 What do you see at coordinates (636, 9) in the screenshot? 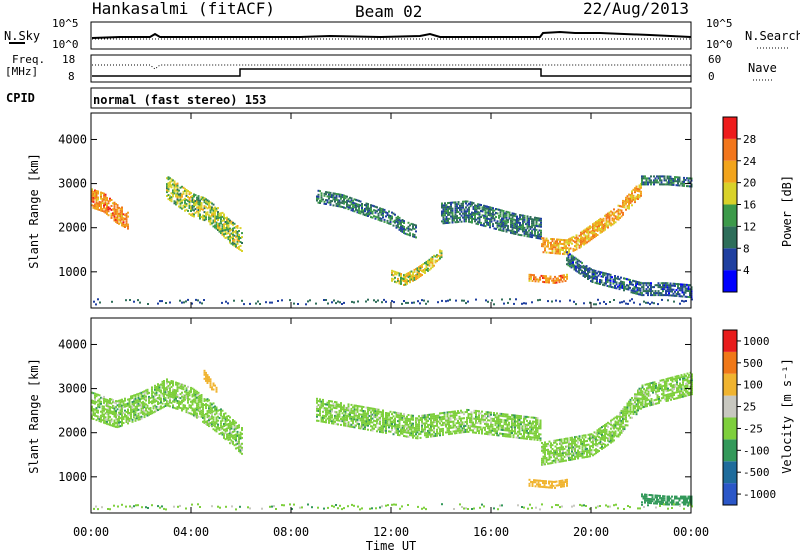
I see `date-label: 22/Aug/2013` at bounding box center [636, 9].